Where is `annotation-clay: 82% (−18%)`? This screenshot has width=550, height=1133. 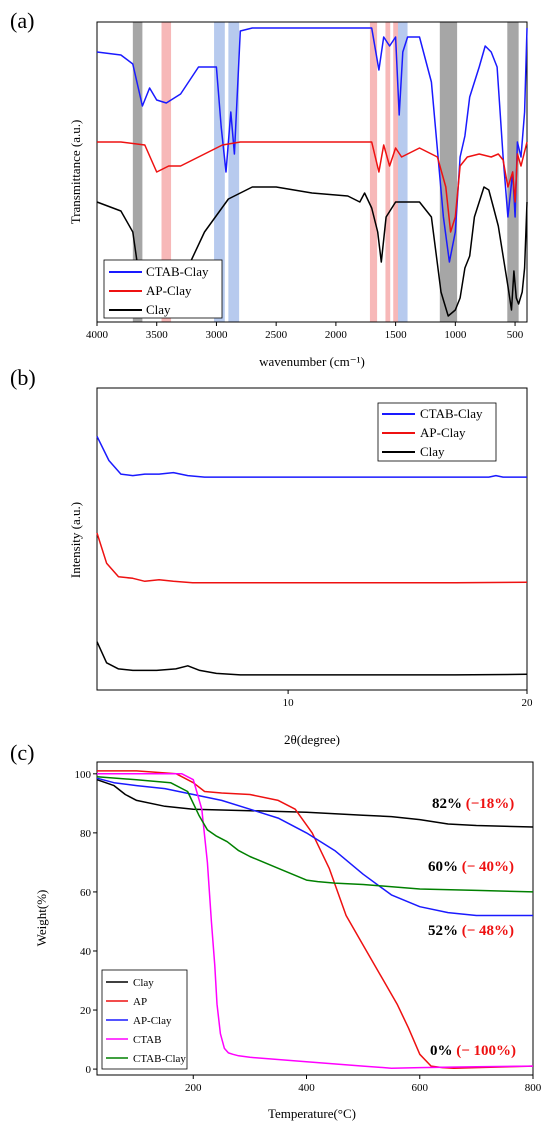
annotation-clay: 82% (−18%) is located at coordinates (473, 804).